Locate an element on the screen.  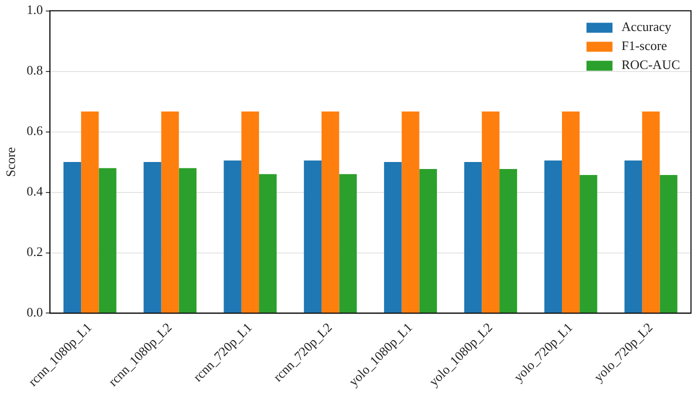
legend-label: Accuracy is located at coordinates (646, 26).